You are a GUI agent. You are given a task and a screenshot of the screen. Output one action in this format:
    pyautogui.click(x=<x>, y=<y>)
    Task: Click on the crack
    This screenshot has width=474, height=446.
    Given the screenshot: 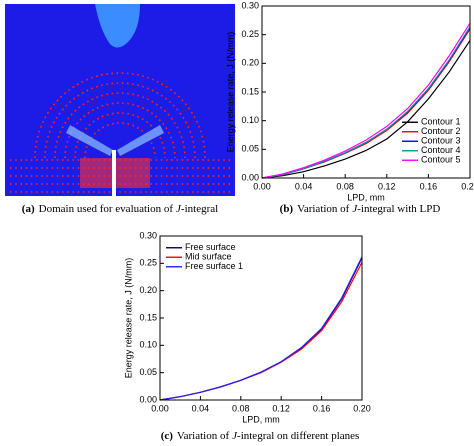 What is the action you would take?
    pyautogui.click(x=114, y=173)
    